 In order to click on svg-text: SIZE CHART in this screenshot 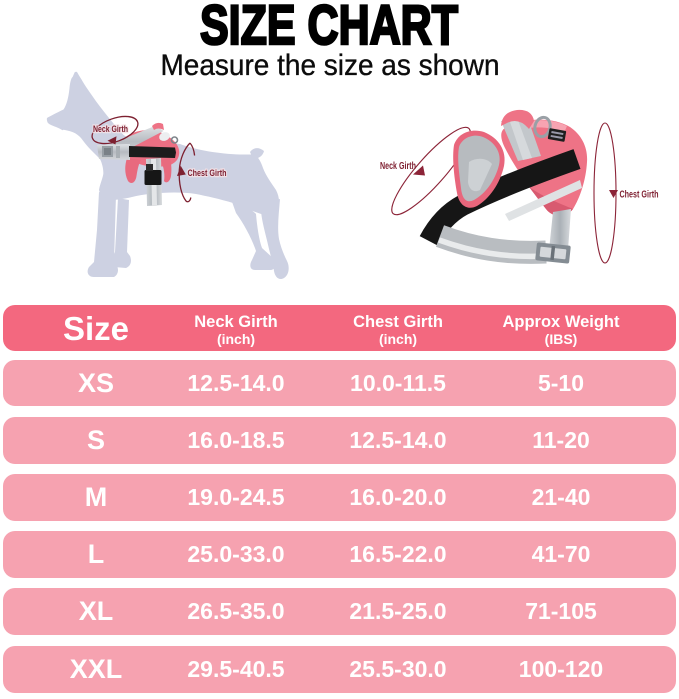, I will do `click(329, 28)`.